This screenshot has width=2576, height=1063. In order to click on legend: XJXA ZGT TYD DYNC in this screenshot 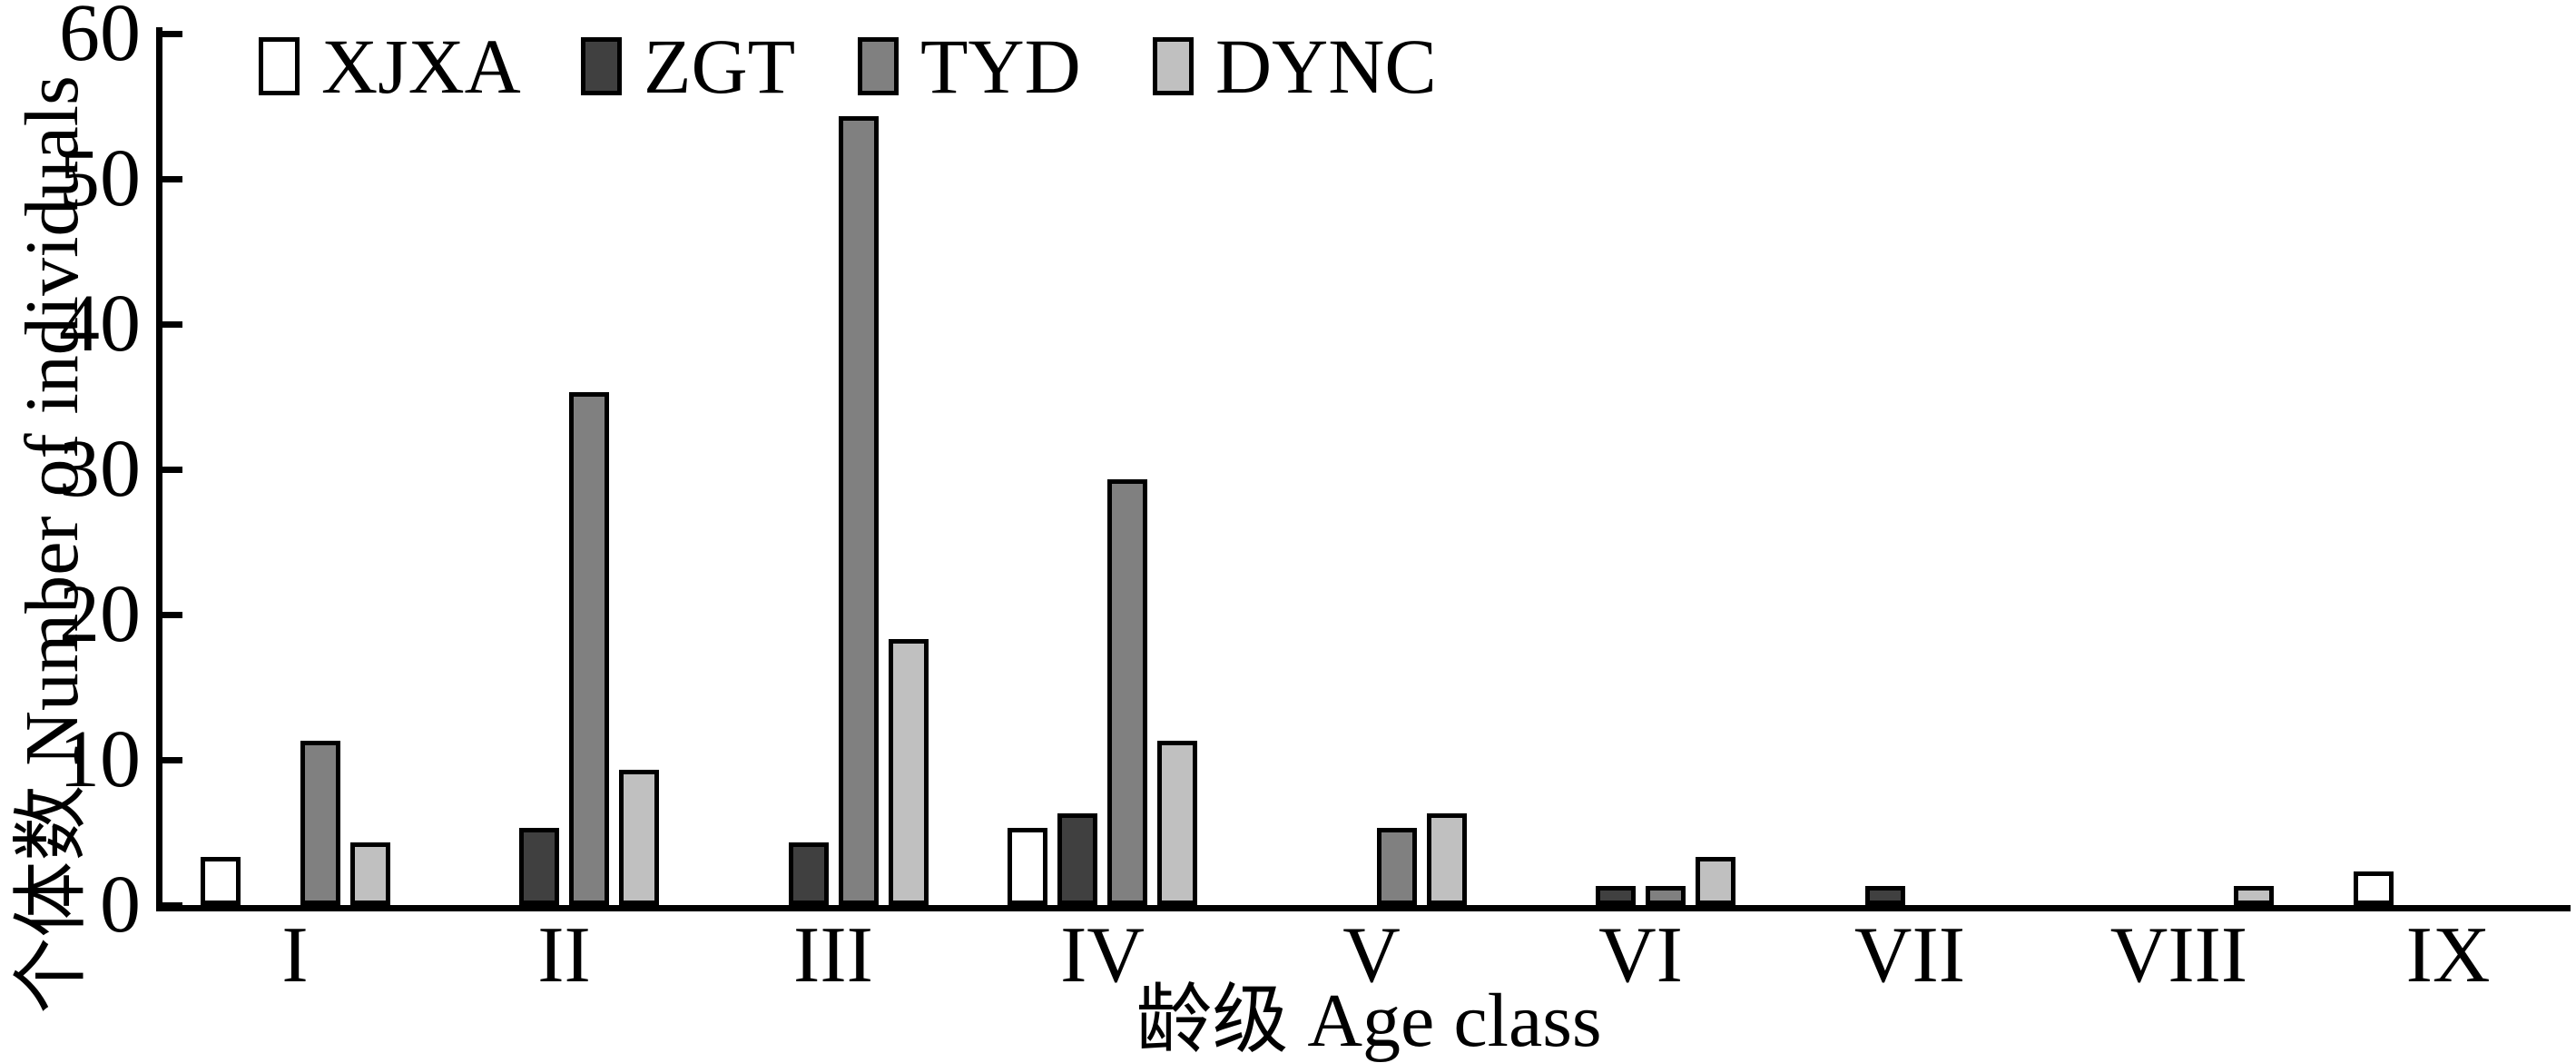, I will do `click(1288, 66)`.